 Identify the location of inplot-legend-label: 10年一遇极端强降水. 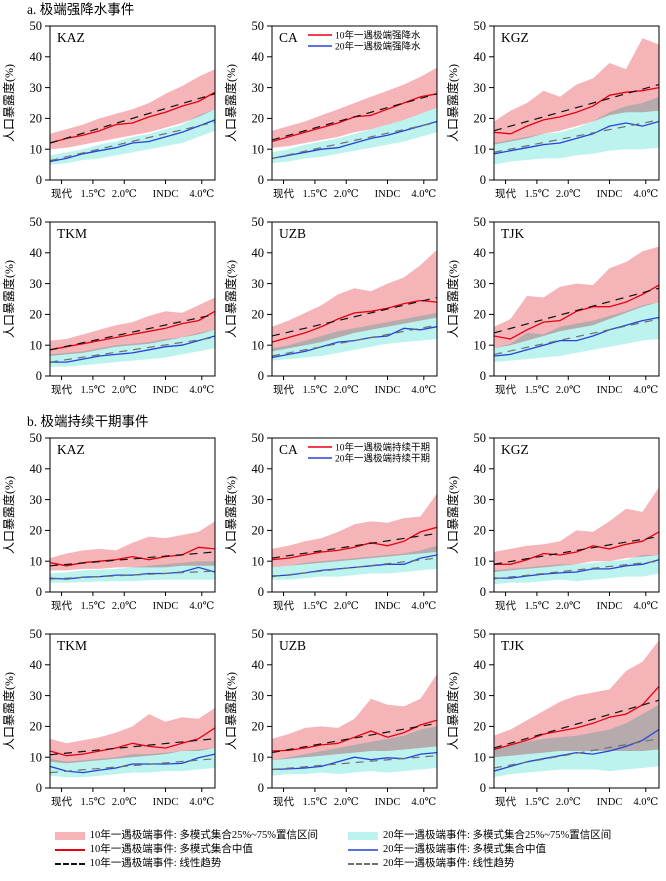
(378, 36).